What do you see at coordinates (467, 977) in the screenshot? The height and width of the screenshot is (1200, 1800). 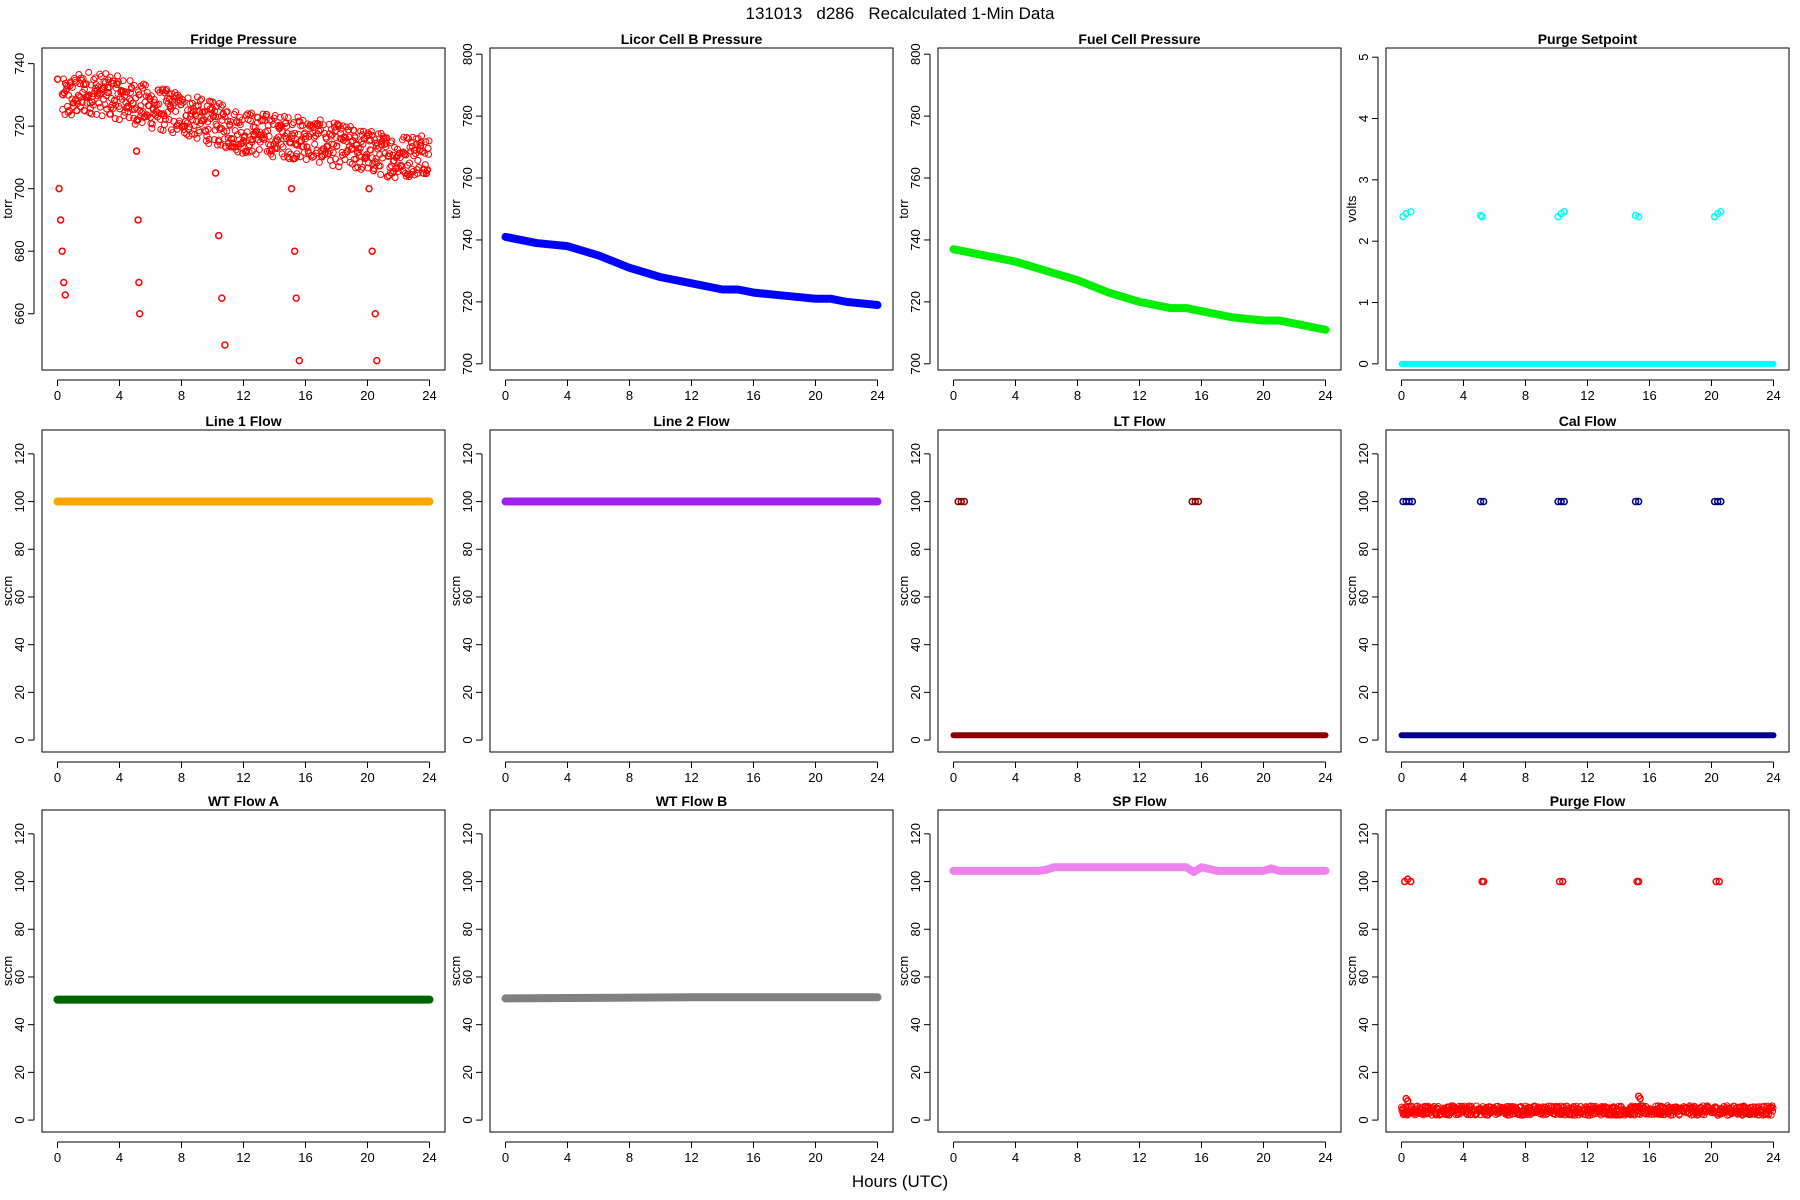 I see `y-tick-label: 60` at bounding box center [467, 977].